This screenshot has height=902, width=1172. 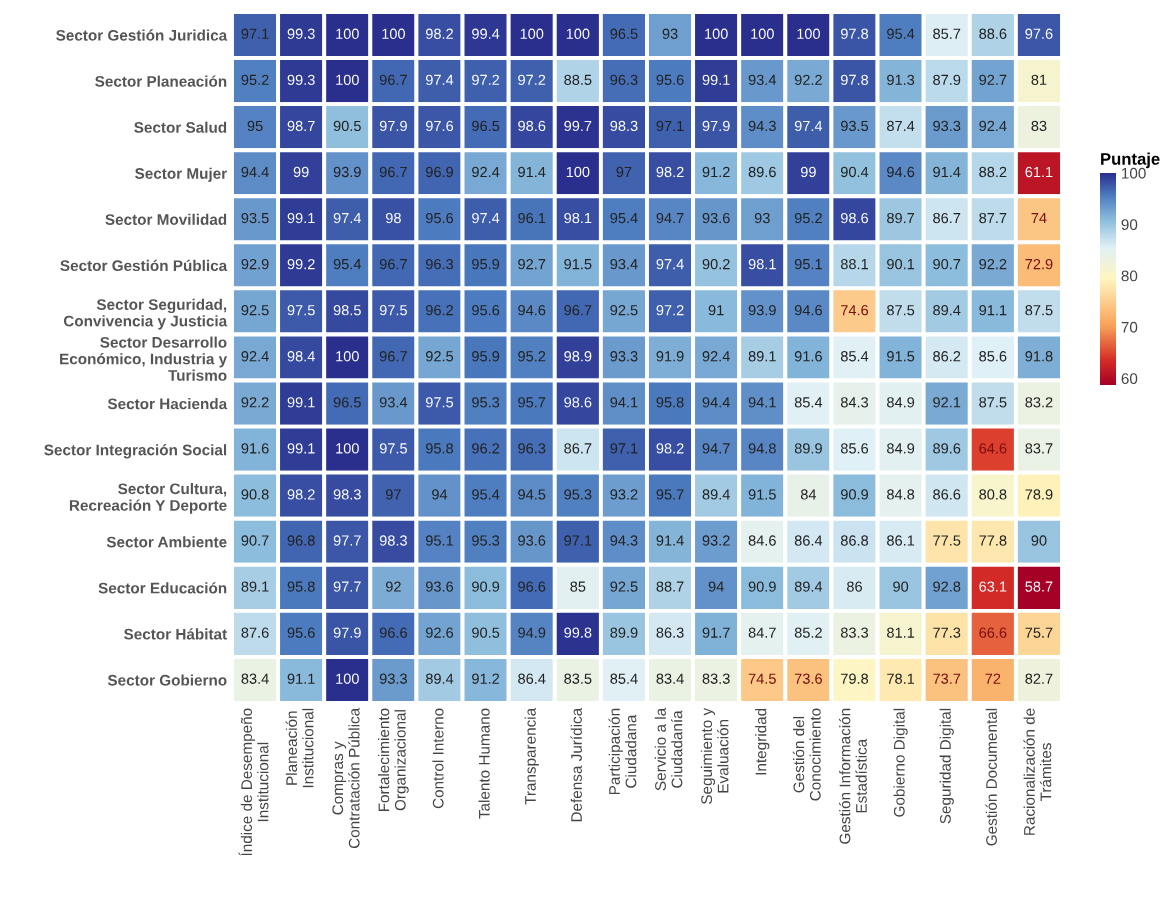 I want to click on data-label: 87.4, so click(x=901, y=126).